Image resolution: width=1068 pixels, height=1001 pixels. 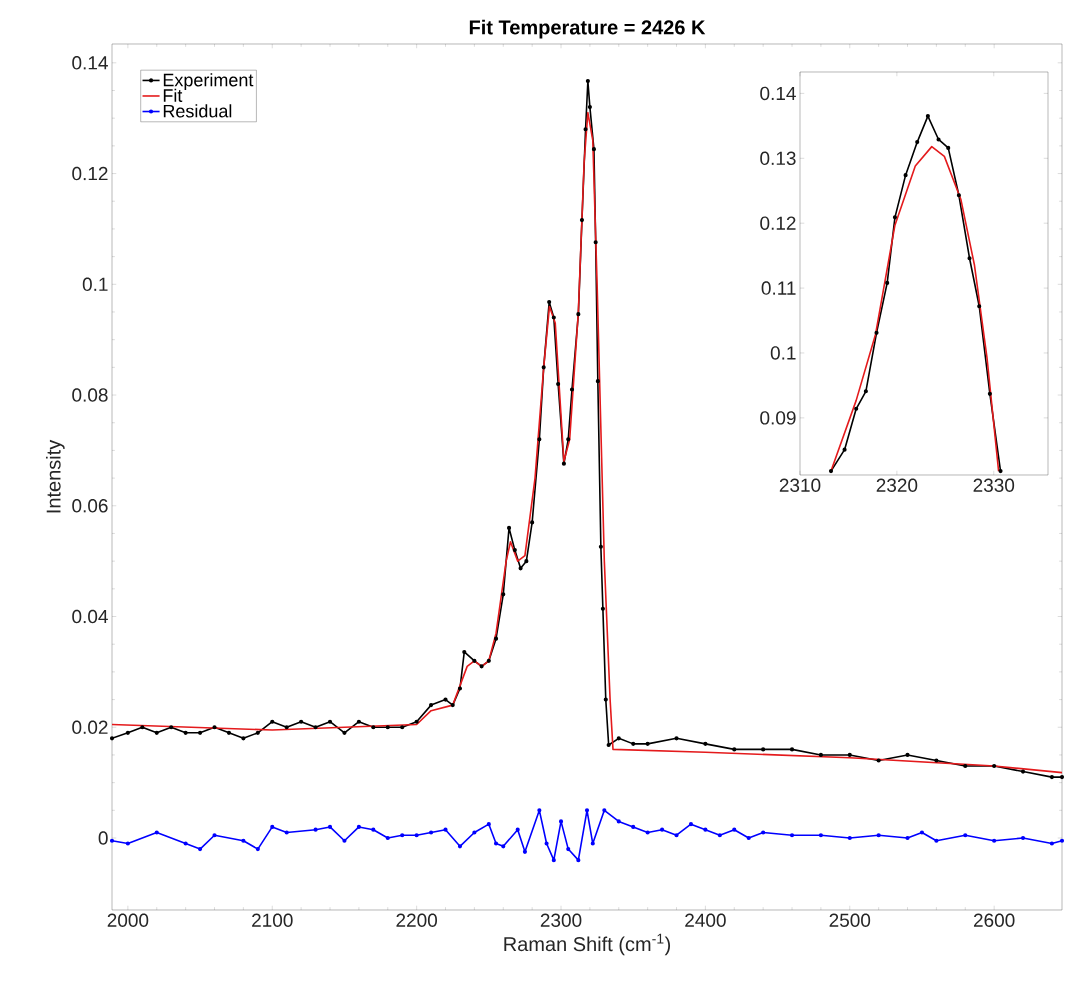 What do you see at coordinates (994, 485) in the screenshot?
I see `x-tick-label: 2330` at bounding box center [994, 485].